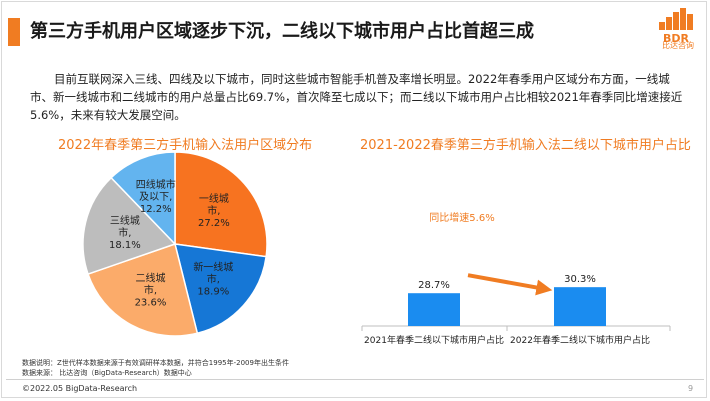 Image resolution: width=710 pixels, height=401 pixels. I want to click on bar-chart-title: 2021-2022春季第三方手机输入法二线以下城市用户占比, so click(525, 145).